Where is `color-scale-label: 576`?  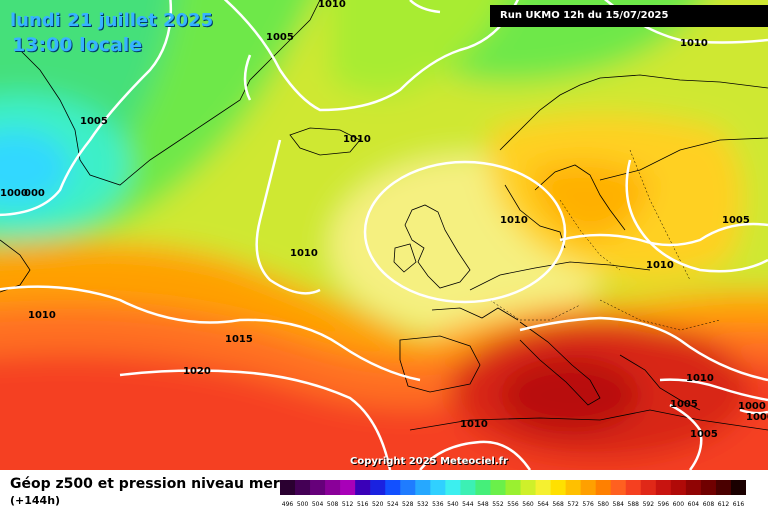 color-scale-label: 576 is located at coordinates (588, 504).